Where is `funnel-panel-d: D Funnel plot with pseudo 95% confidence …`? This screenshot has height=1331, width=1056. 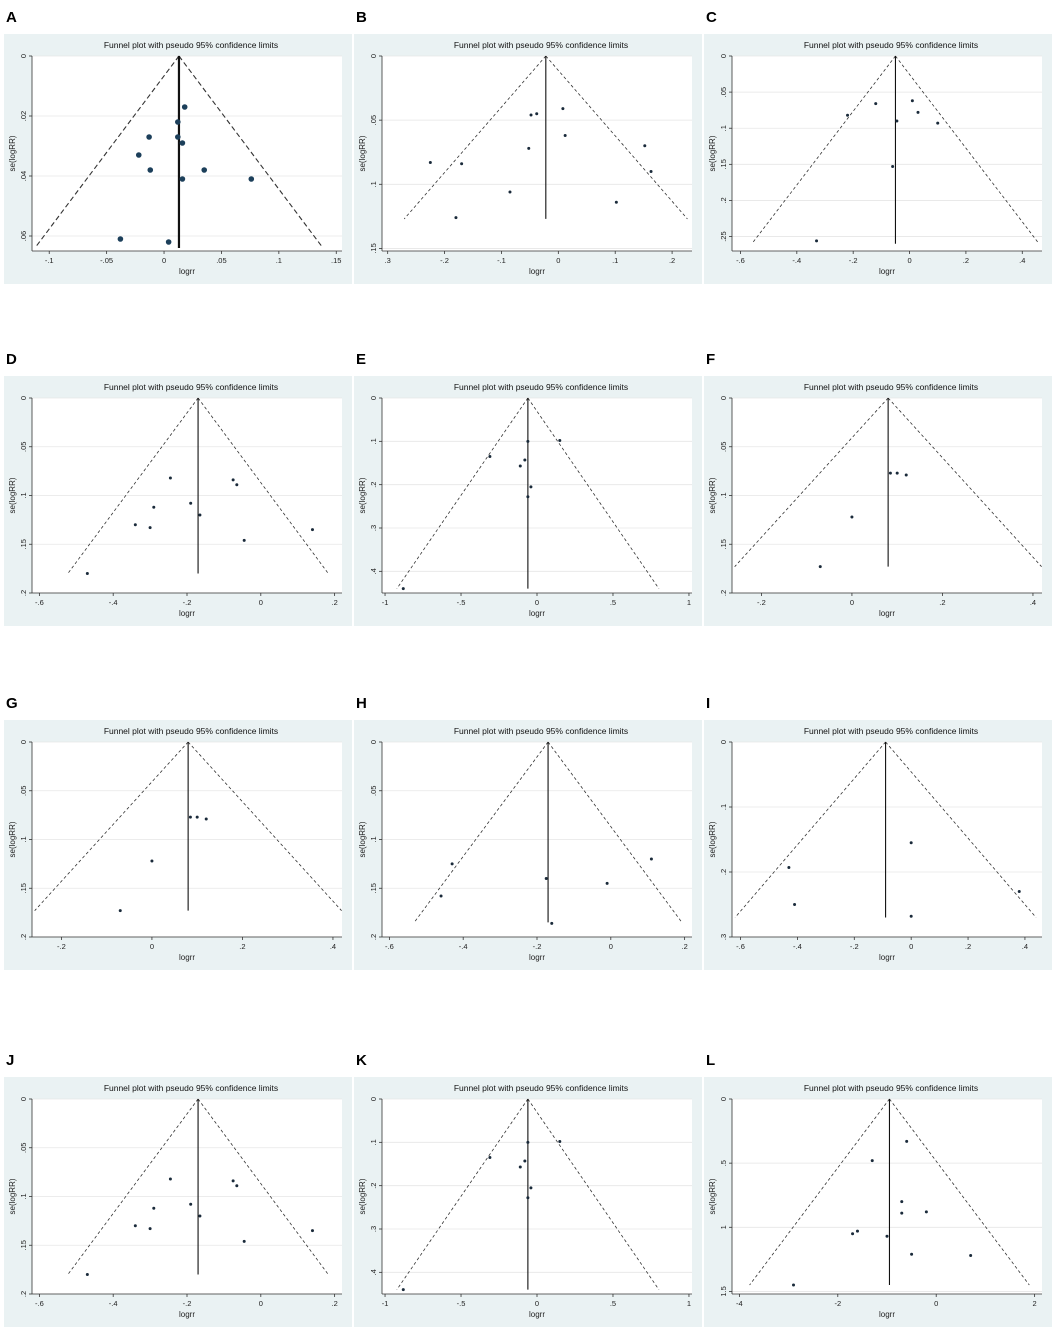 funnel-panel-d: D Funnel plot with pseudo 95% confidence … is located at coordinates (178, 488).